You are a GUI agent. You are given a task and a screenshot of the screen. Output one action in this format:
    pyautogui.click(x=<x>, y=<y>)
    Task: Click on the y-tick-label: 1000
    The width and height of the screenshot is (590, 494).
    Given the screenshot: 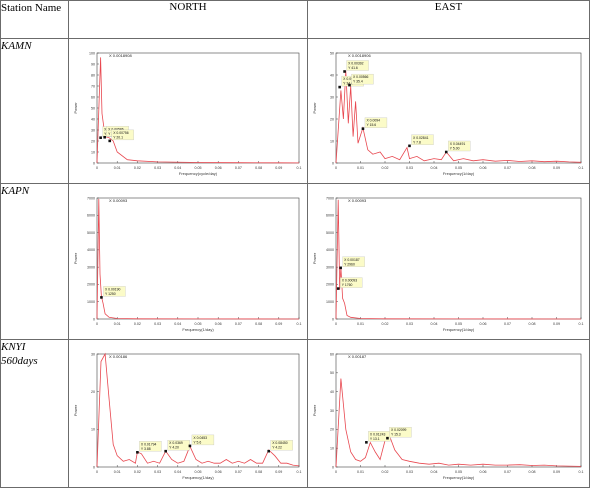 What is the action you would take?
    pyautogui.click(x=91, y=302)
    